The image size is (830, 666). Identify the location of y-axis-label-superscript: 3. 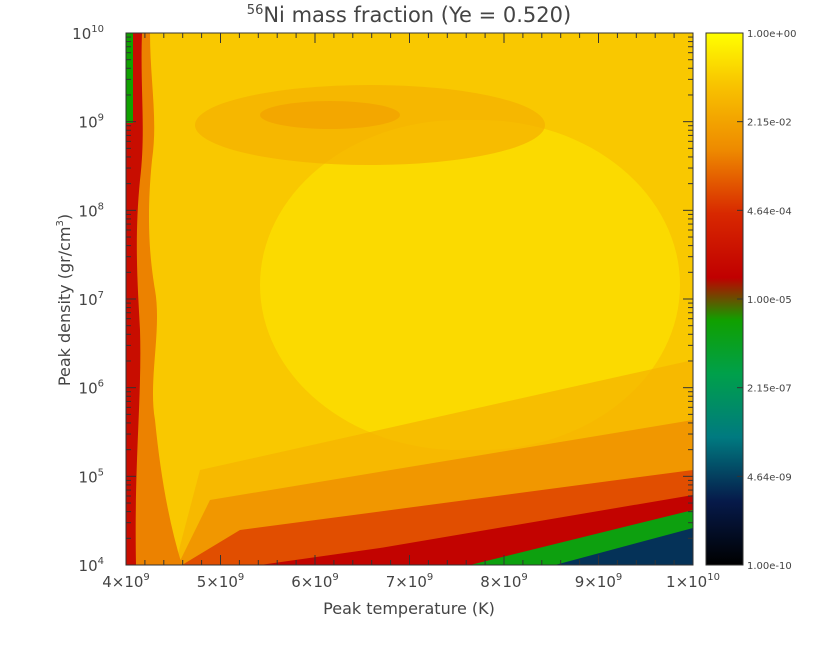
(60, 223).